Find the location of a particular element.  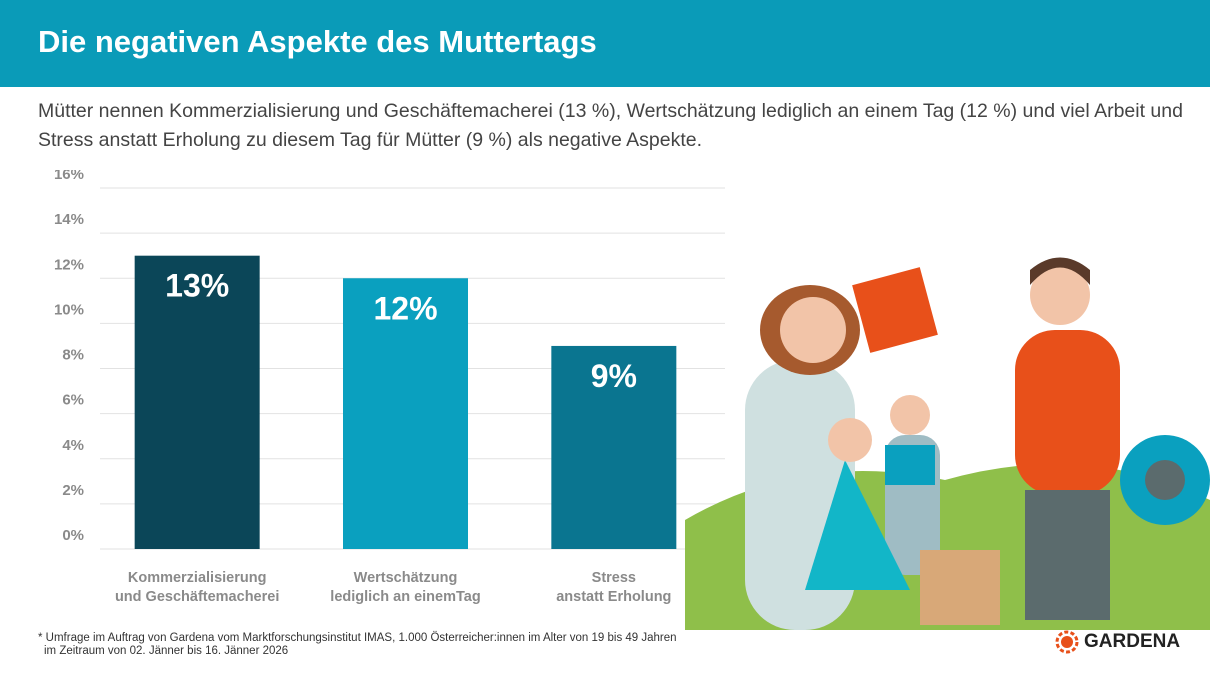

y-tick-label: 12% is located at coordinates (69, 264).